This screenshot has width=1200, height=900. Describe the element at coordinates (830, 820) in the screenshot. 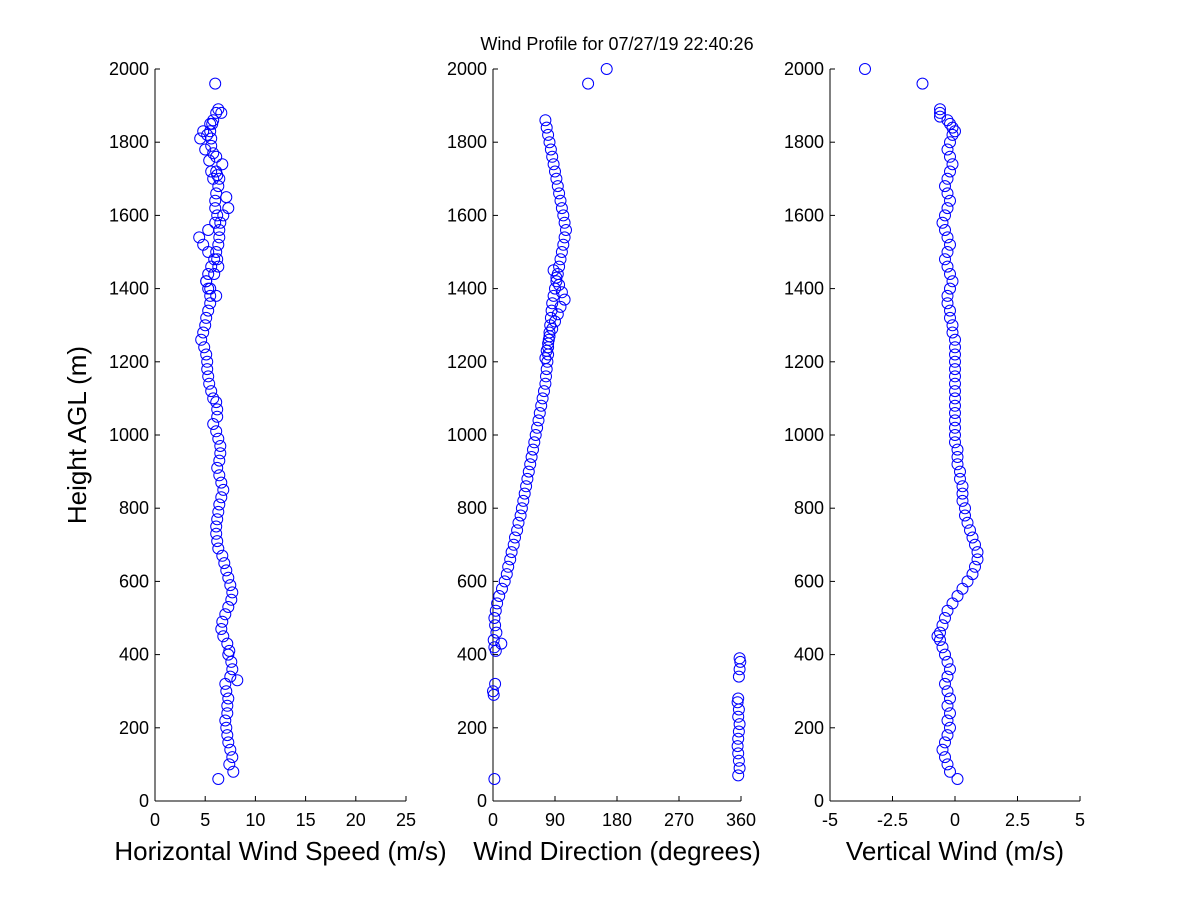

I see `x-tick-label: -5` at that location.